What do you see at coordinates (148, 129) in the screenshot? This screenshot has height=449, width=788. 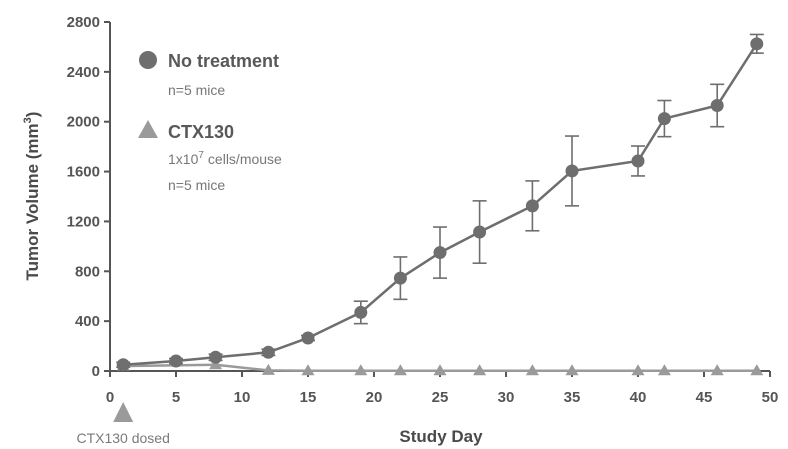 I see `legend-triangle-marker` at bounding box center [148, 129].